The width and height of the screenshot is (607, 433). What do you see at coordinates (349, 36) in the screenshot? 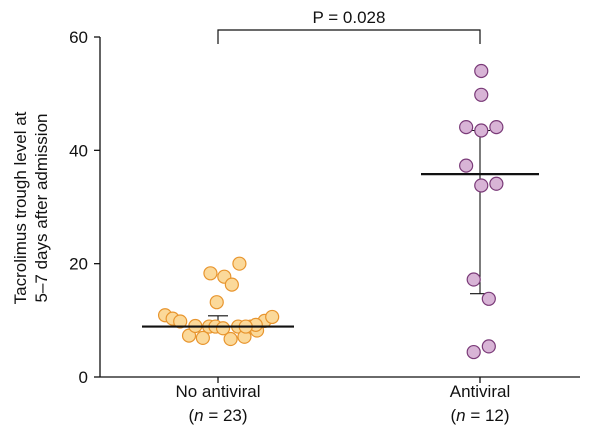
I see `bracket-line` at bounding box center [349, 36].